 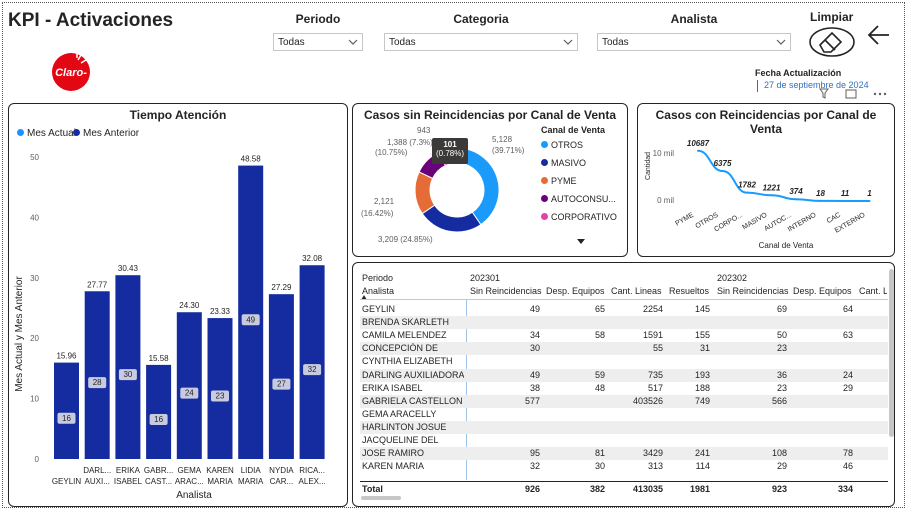 What do you see at coordinates (194, 495) in the screenshot?
I see `x-axis-label: Analista` at bounding box center [194, 495].